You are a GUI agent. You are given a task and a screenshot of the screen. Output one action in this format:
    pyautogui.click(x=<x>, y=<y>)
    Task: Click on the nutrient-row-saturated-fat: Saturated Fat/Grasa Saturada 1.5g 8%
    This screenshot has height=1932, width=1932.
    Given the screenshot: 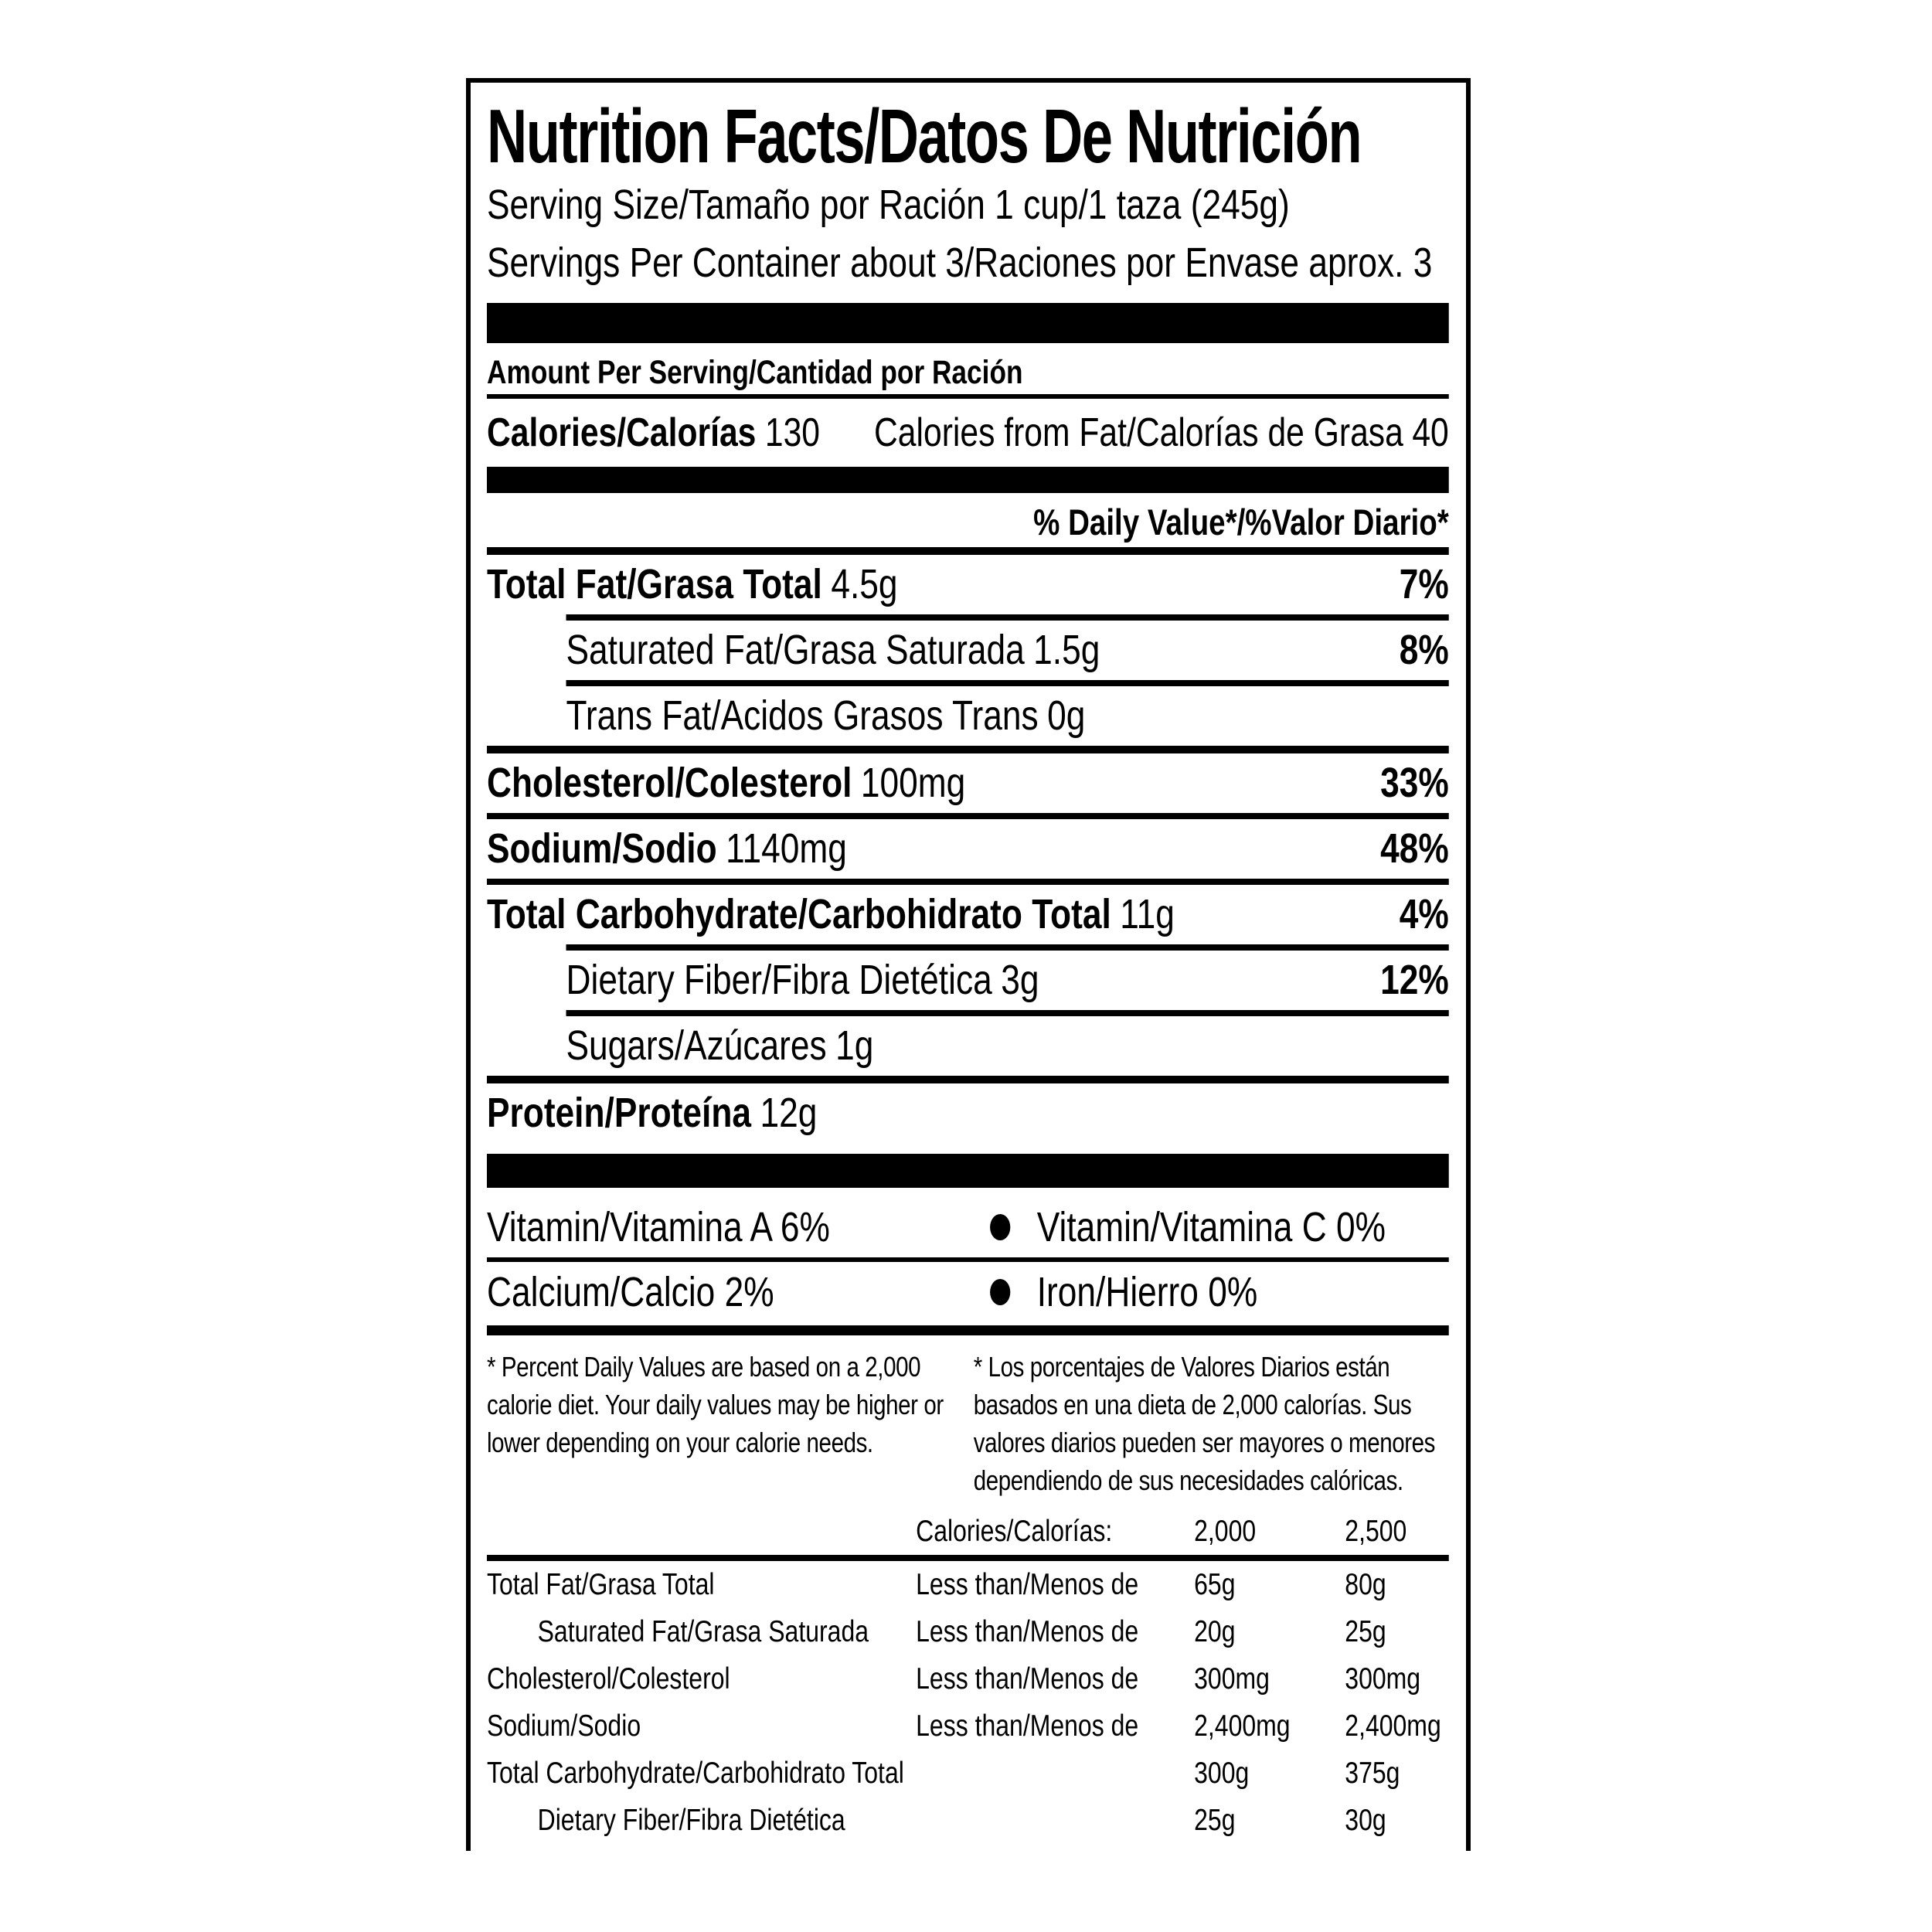 What is the action you would take?
    pyautogui.click(x=968, y=650)
    